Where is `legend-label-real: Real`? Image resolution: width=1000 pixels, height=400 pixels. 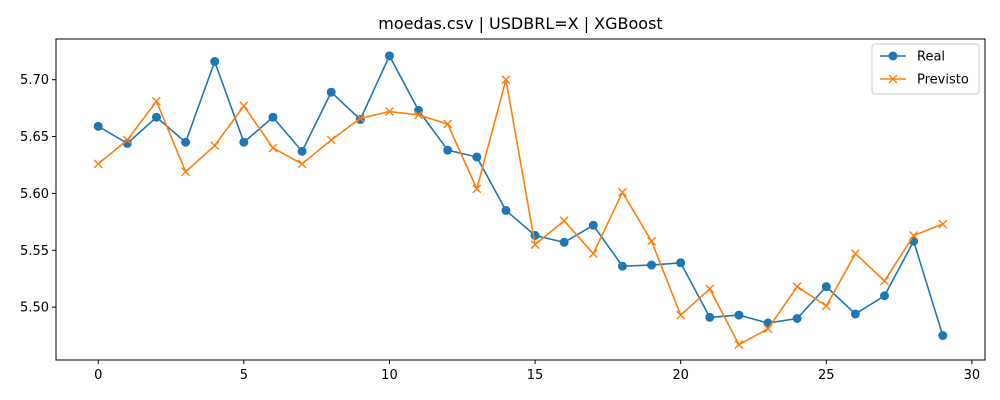
legend-label-real: Real is located at coordinates (931, 57).